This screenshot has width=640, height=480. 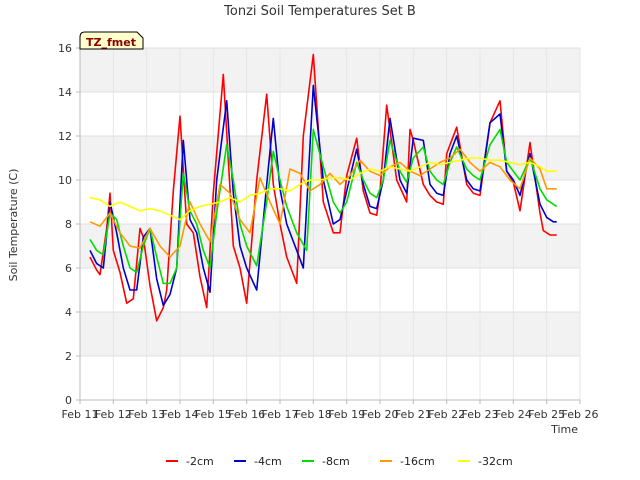 I want to click on x-tick-label: Feb 22, so click(x=446, y=414).